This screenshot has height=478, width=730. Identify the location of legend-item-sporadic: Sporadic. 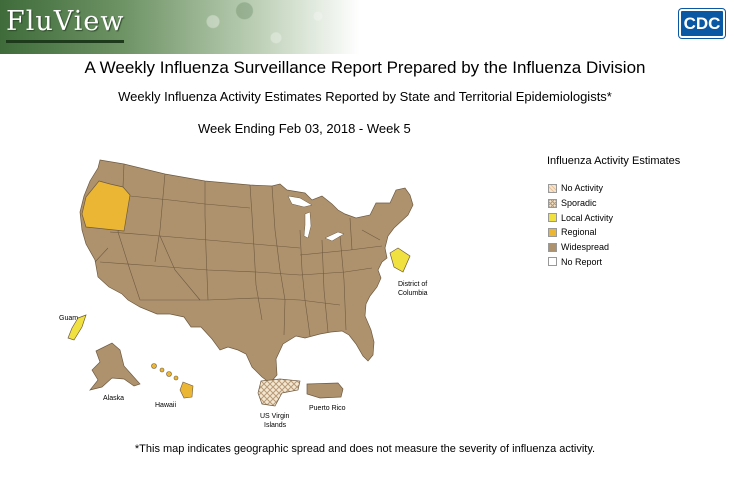
(637, 203).